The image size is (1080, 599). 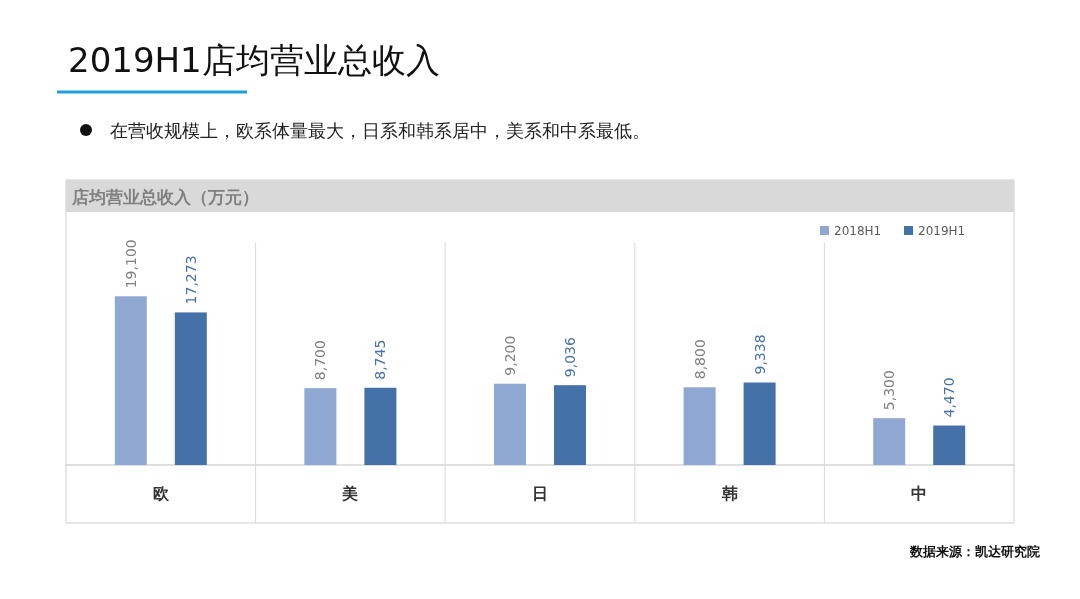 What do you see at coordinates (974, 551) in the screenshot?
I see `source-note: 数据来源：凯达研究院` at bounding box center [974, 551].